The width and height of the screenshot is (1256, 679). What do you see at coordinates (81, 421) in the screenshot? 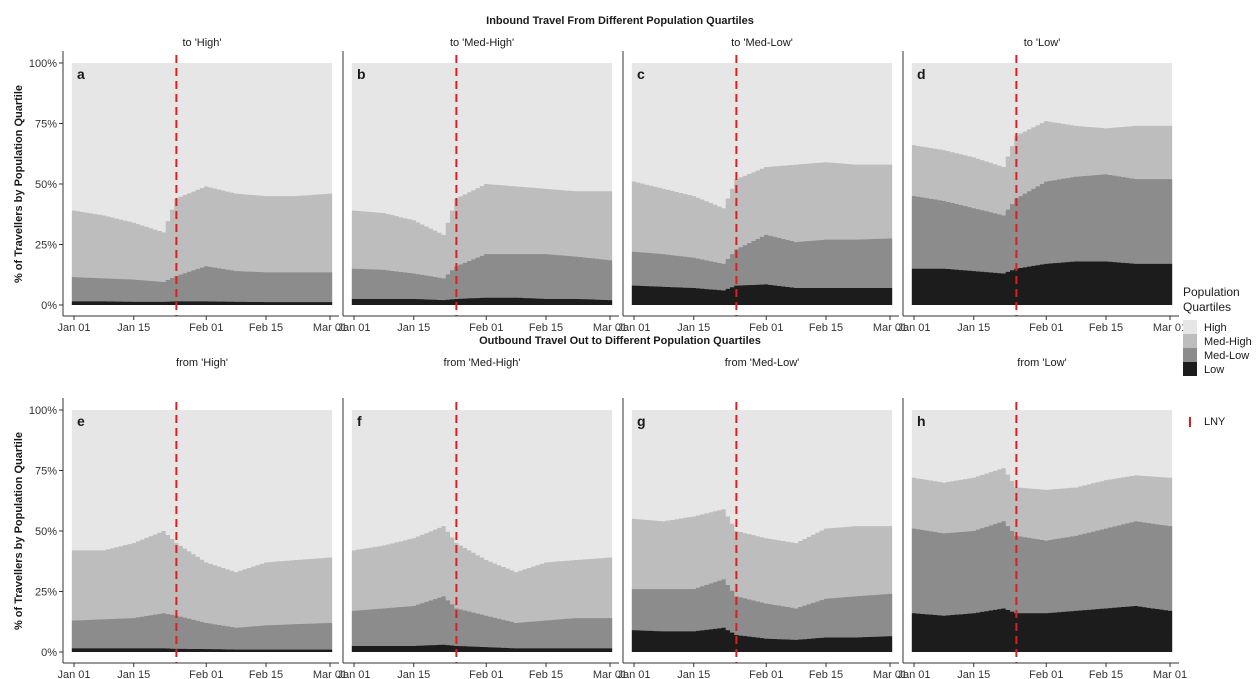
I see `row2-panel-e-tag: e` at bounding box center [81, 421].